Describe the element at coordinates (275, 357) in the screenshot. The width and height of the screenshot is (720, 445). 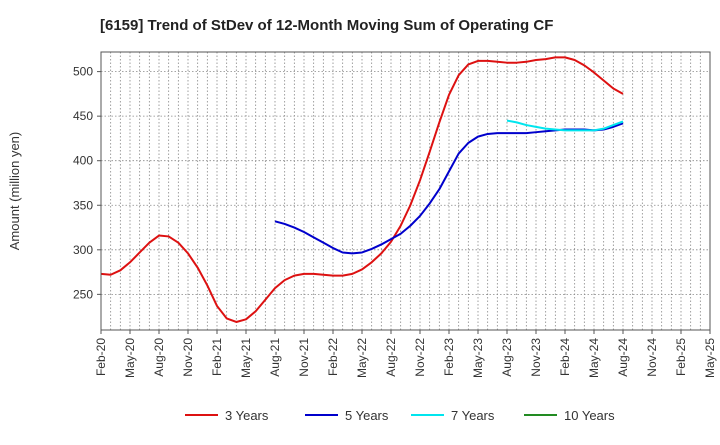
I see `x-tick-label: Aug-21` at that location.